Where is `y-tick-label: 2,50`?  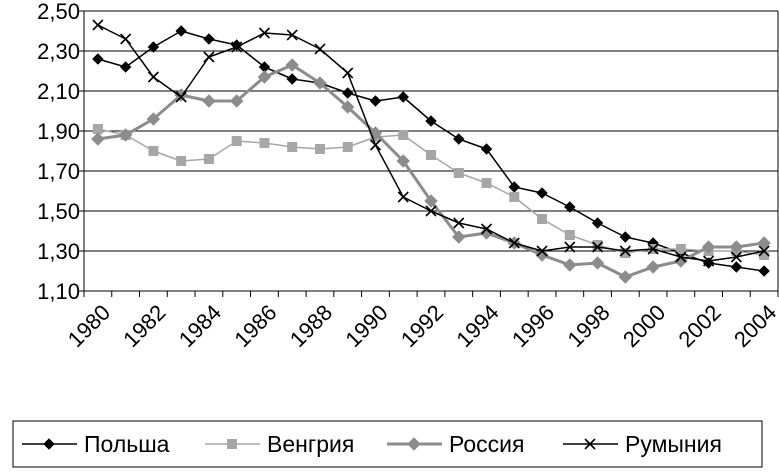
y-tick-label: 2,50 is located at coordinates (58, 12).